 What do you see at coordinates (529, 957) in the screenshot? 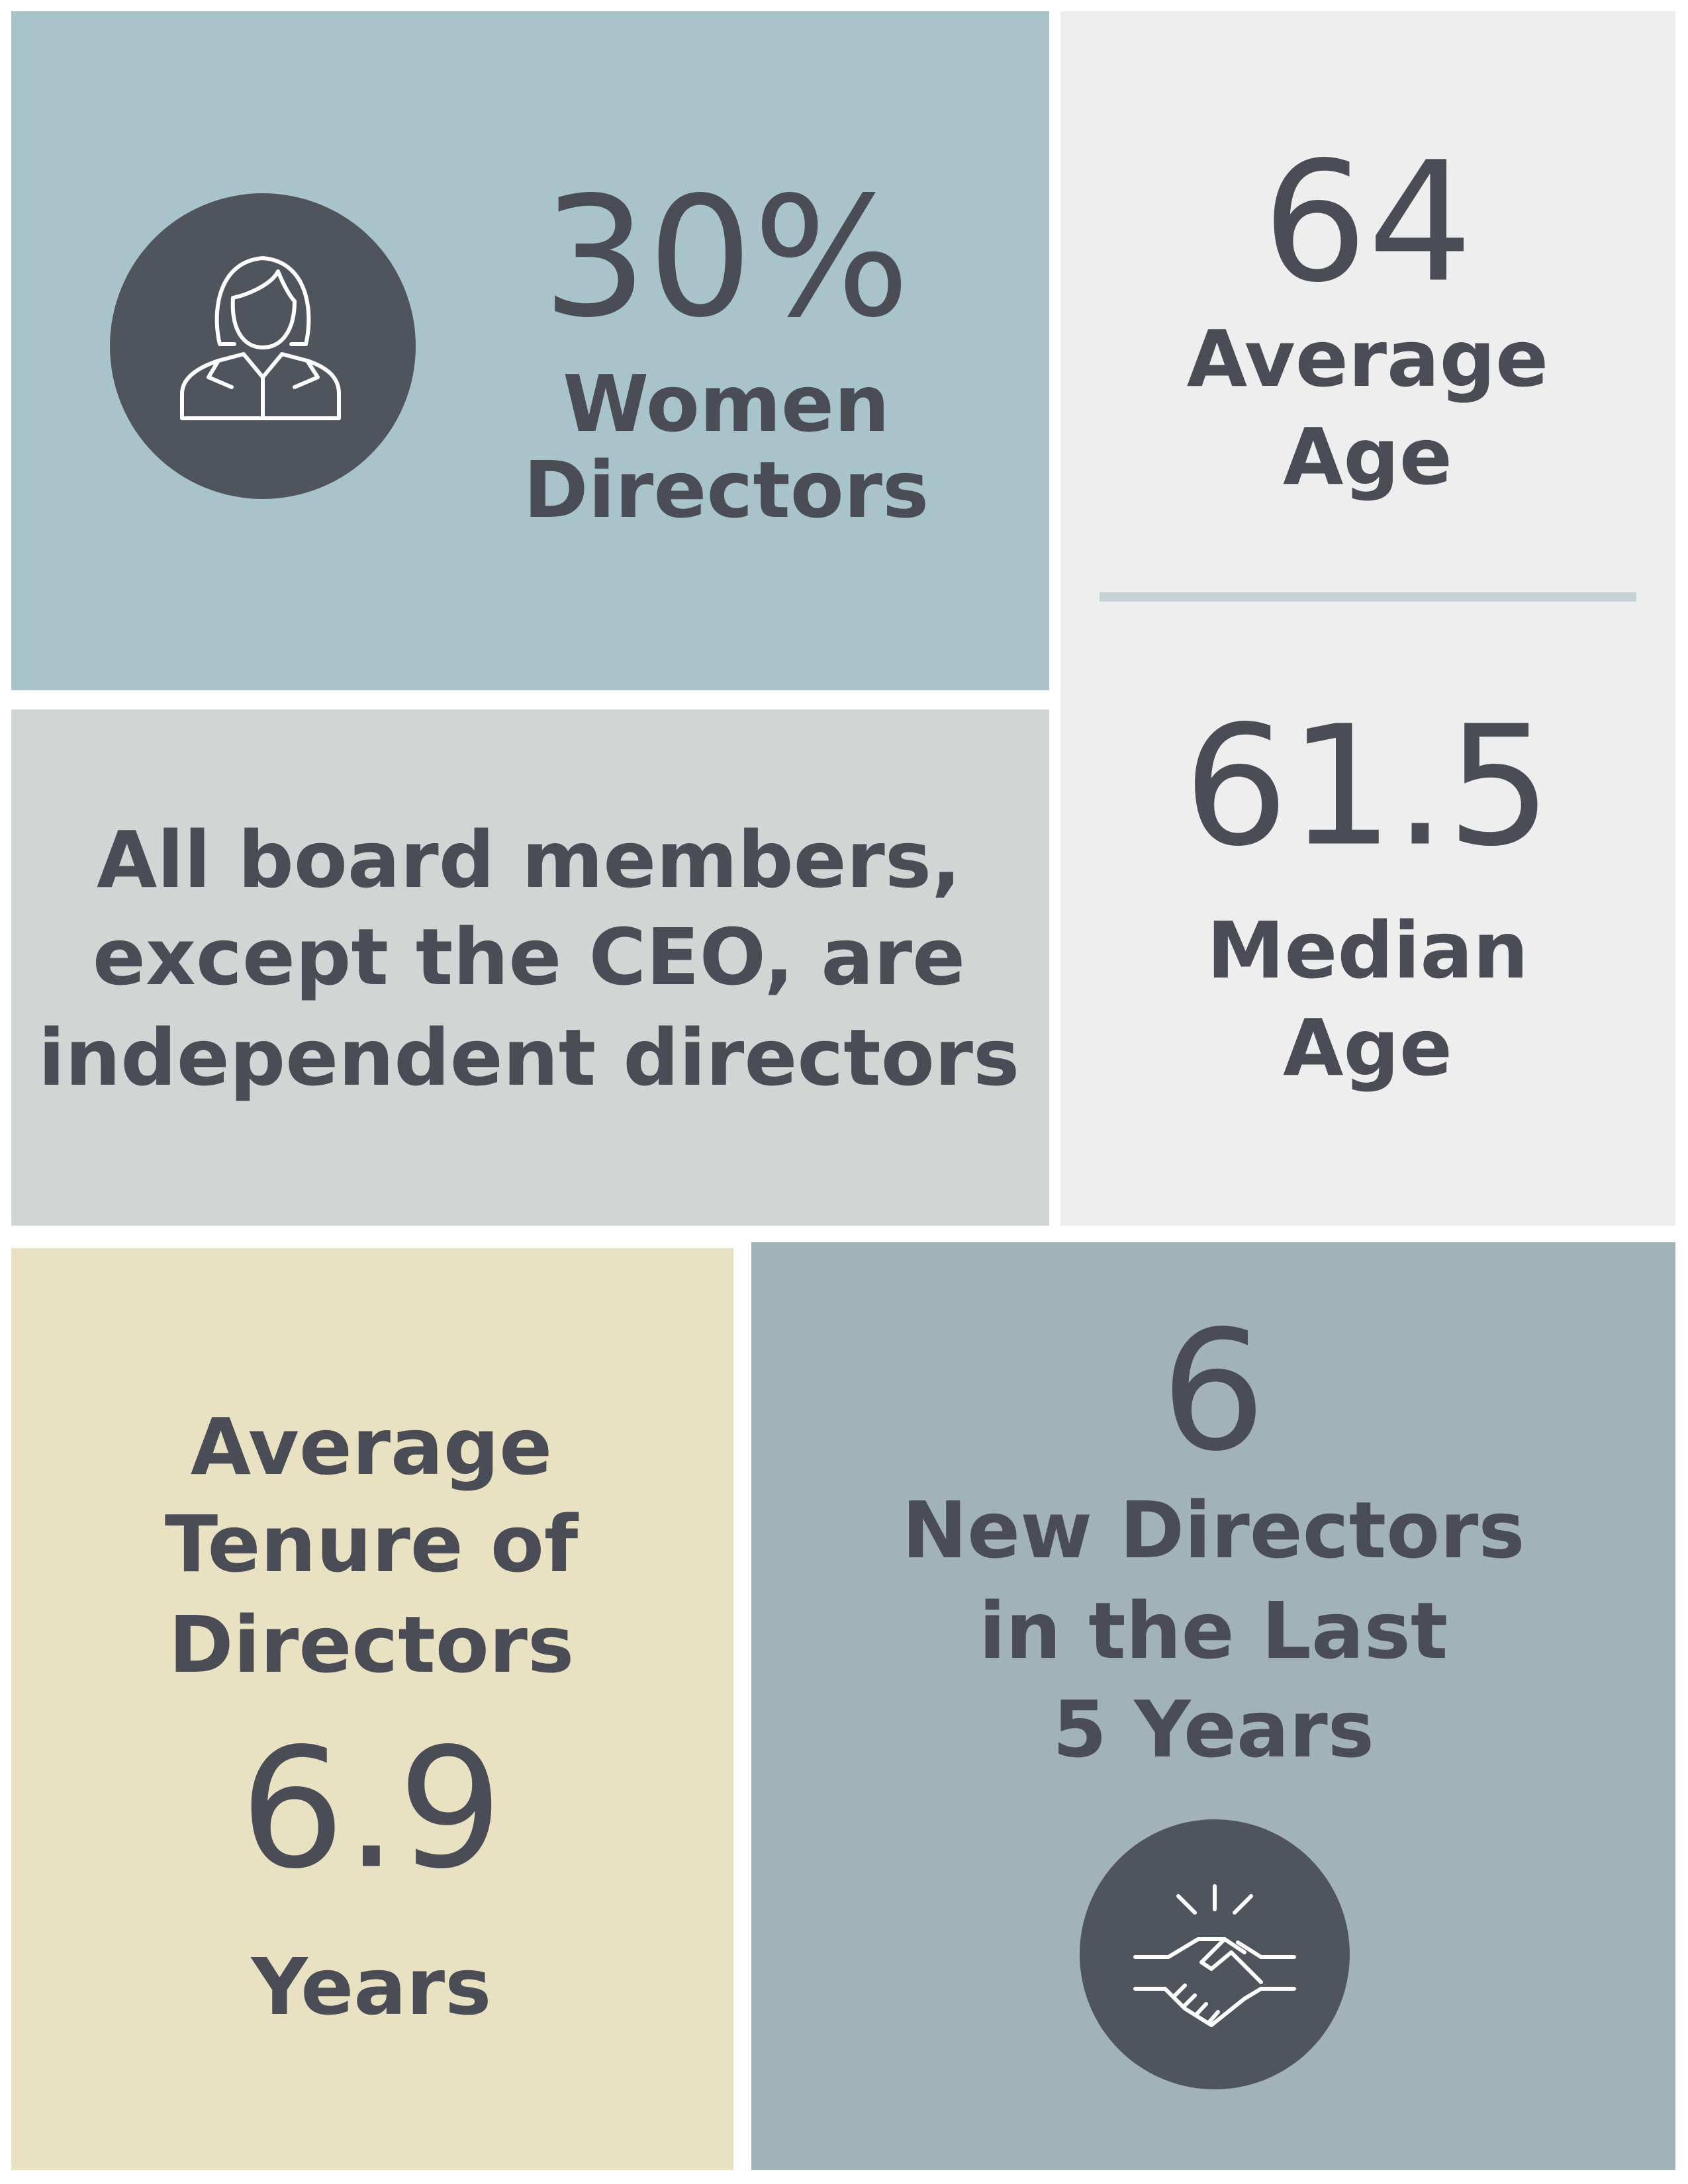
I see `independence-text: except the CEO, are` at bounding box center [529, 957].